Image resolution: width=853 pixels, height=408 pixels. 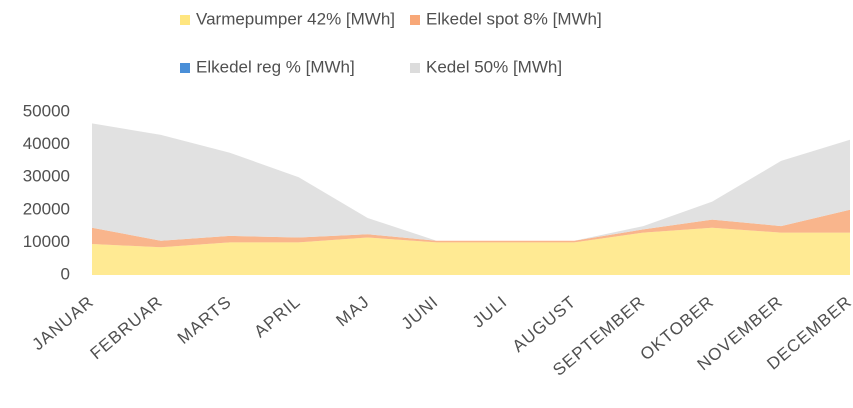 What do you see at coordinates (127, 327) in the screenshot?
I see `x-tick-label: FEBRUAR` at bounding box center [127, 327].